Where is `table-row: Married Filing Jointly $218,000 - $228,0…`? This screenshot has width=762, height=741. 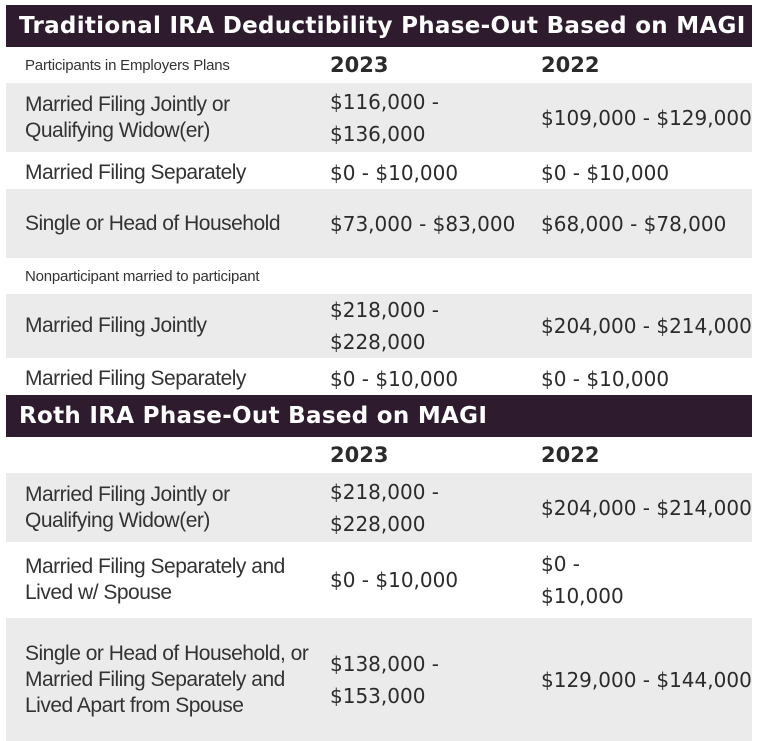
table-row: Married Filing Jointly $218,000 - $228,0… is located at coordinates (379, 326).